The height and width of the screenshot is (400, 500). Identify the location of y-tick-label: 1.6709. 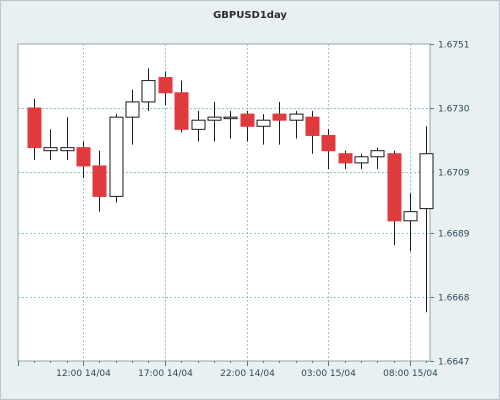
(454, 174).